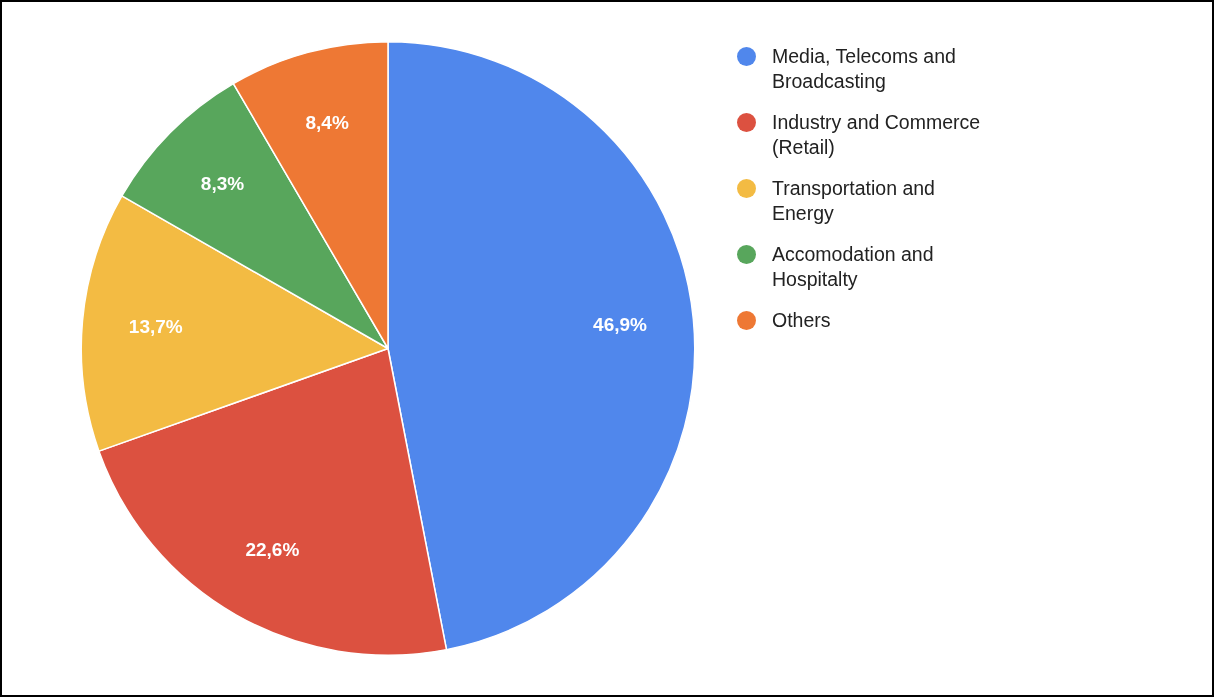 The image size is (1214, 697). Describe the element at coordinates (877, 135) in the screenshot. I see `legend-label: Industry and Commerce (Retail)` at that location.